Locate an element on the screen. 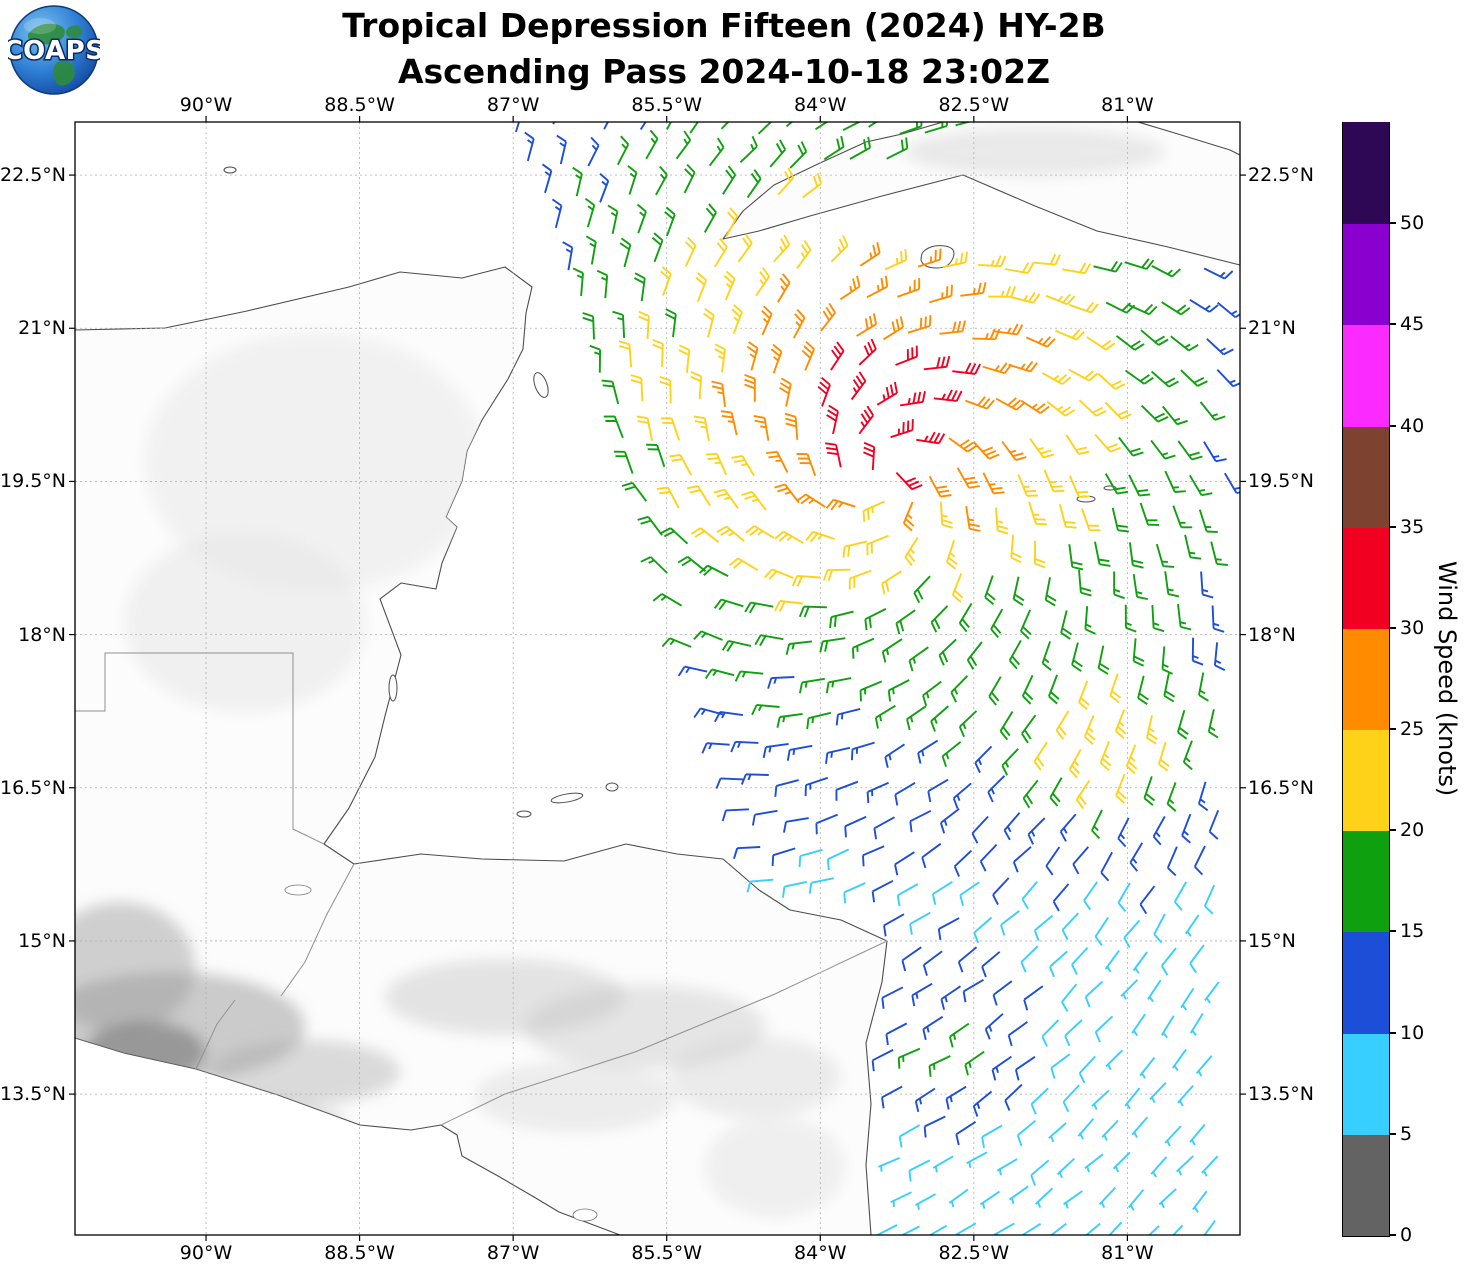 Image resolution: width=1478 pixels, height=1264 pixels. x-tick-label: 84°W is located at coordinates (820, 105).